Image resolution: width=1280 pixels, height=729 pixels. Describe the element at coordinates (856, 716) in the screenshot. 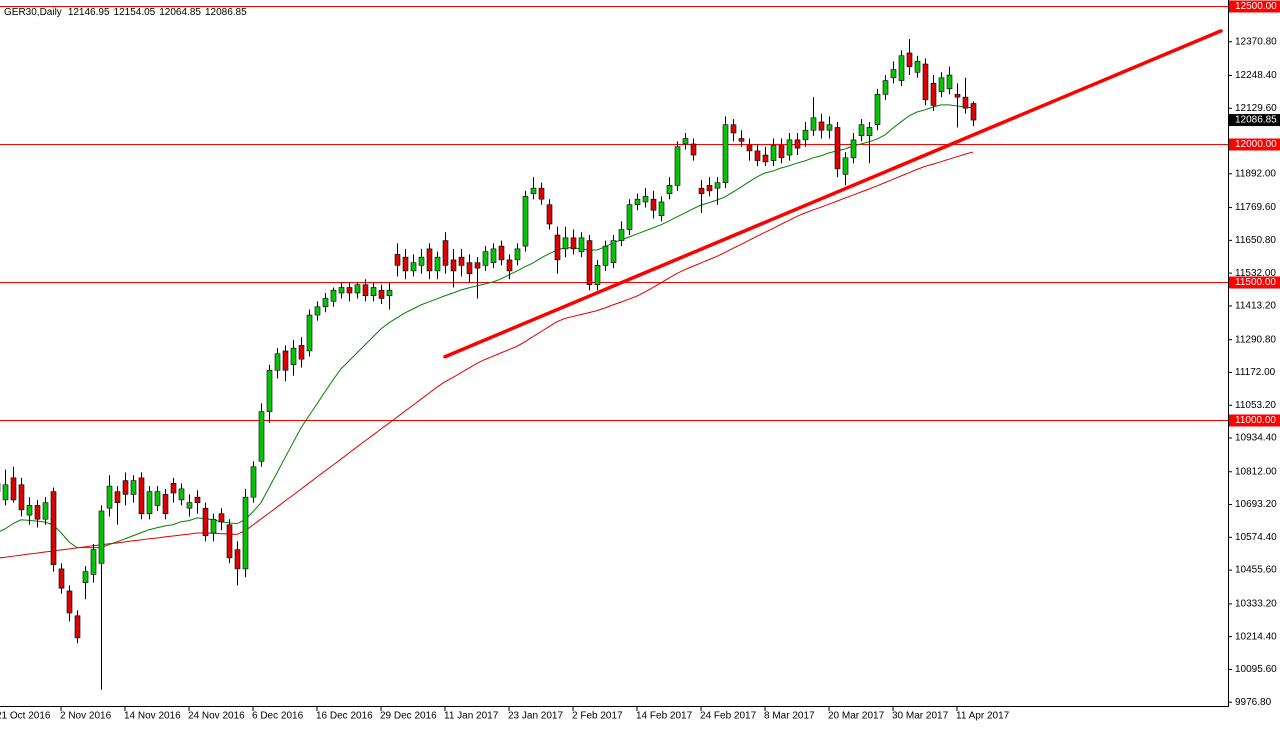

I see `x-tick-label: 20 Mar 2017` at that location.